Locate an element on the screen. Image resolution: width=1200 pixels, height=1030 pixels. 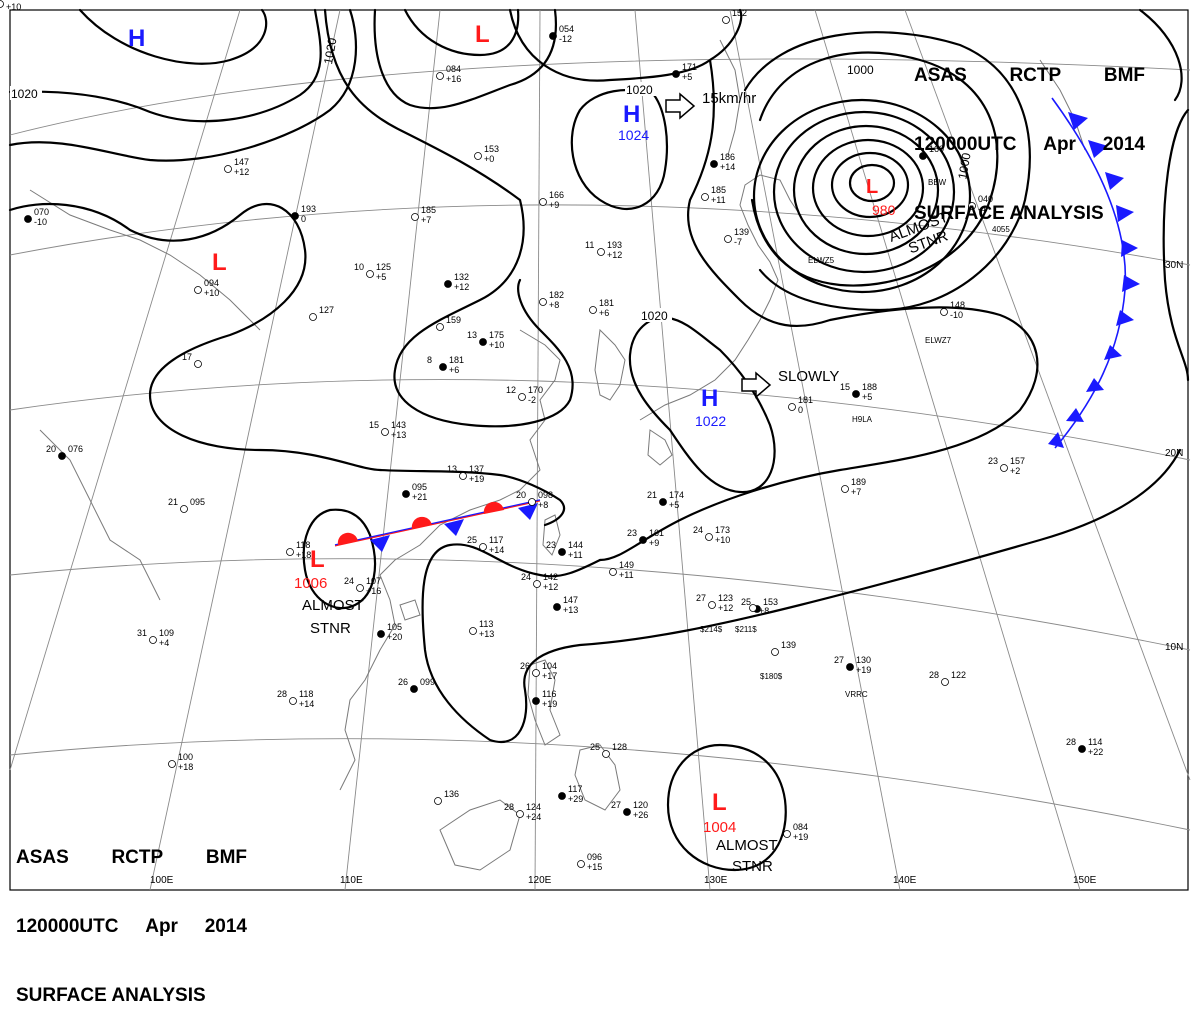
station-pressure: 070 is located at coordinates (41, 212).